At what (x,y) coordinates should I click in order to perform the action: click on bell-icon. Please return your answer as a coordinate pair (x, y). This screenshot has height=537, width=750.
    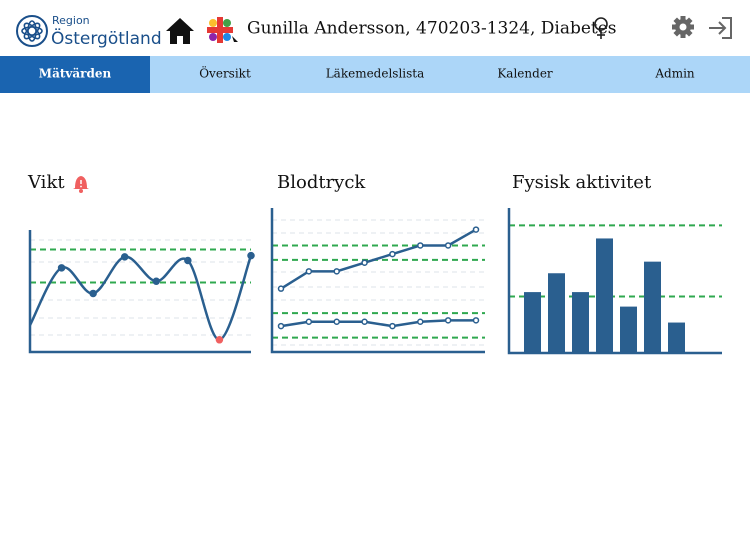
    Looking at the image, I should click on (81, 184).